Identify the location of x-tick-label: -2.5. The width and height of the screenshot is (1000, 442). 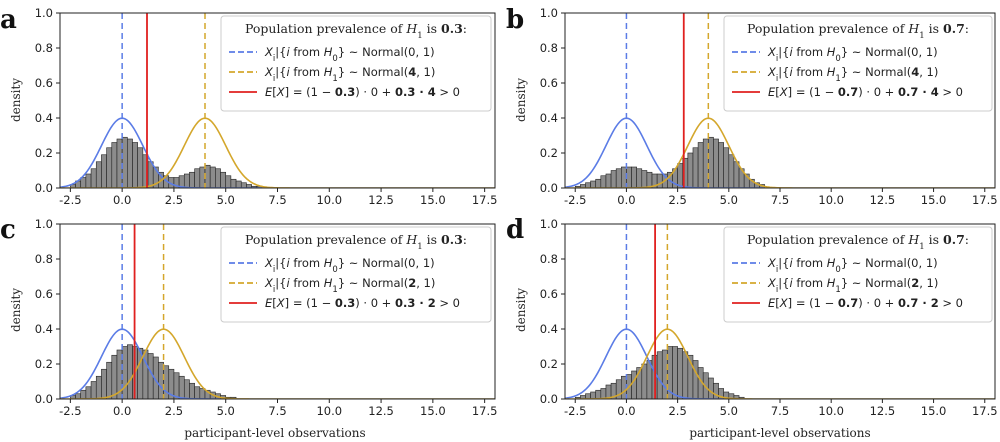
(70, 200).